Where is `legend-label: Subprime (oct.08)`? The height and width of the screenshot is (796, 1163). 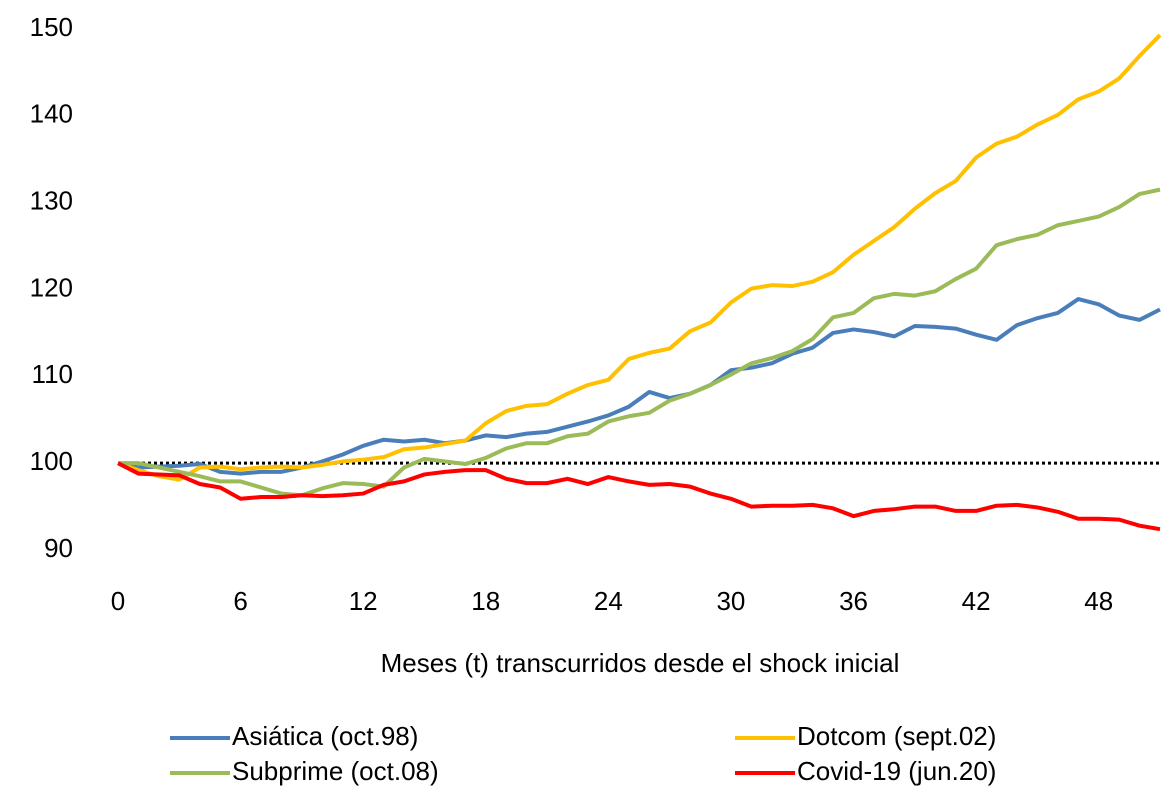
legend-label: Subprime (oct.08) is located at coordinates (335, 771).